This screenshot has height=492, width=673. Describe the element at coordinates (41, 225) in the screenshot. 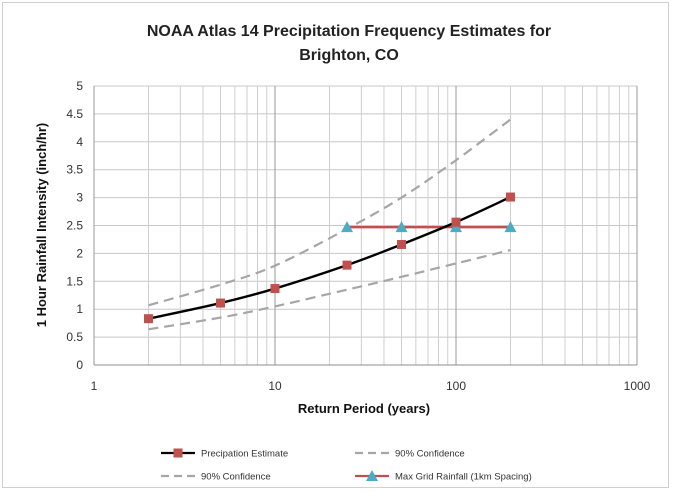

I see `y-axis-title: 1 Hour Rainfall Intensity (inch/hr)` at that location.